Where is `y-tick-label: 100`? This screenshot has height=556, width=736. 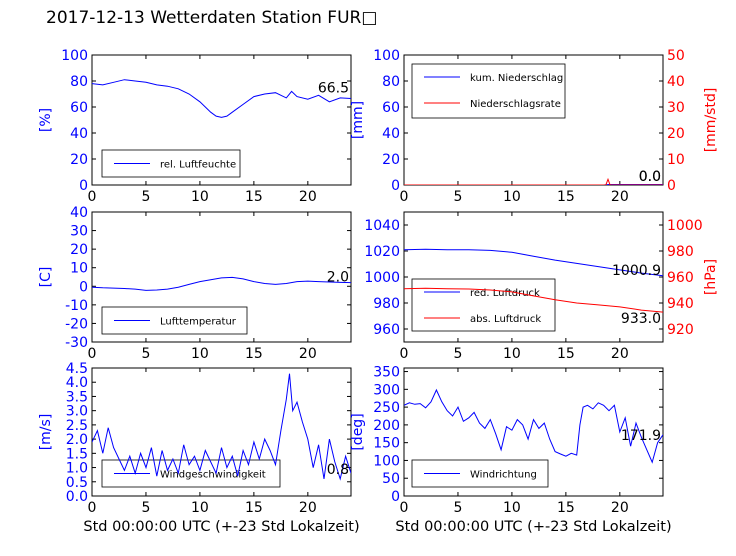
y-tick-label: 100 is located at coordinates (386, 461).